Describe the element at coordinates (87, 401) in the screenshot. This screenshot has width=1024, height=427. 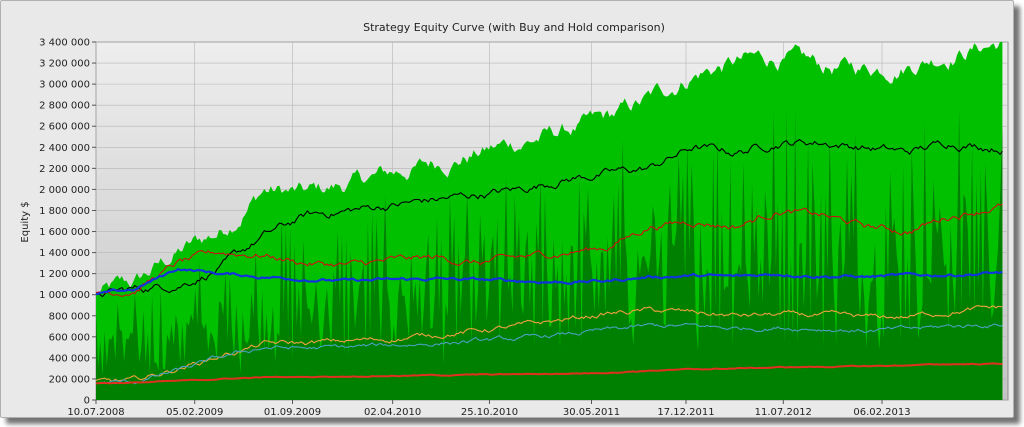
I see `y-tick-label: 0` at that location.